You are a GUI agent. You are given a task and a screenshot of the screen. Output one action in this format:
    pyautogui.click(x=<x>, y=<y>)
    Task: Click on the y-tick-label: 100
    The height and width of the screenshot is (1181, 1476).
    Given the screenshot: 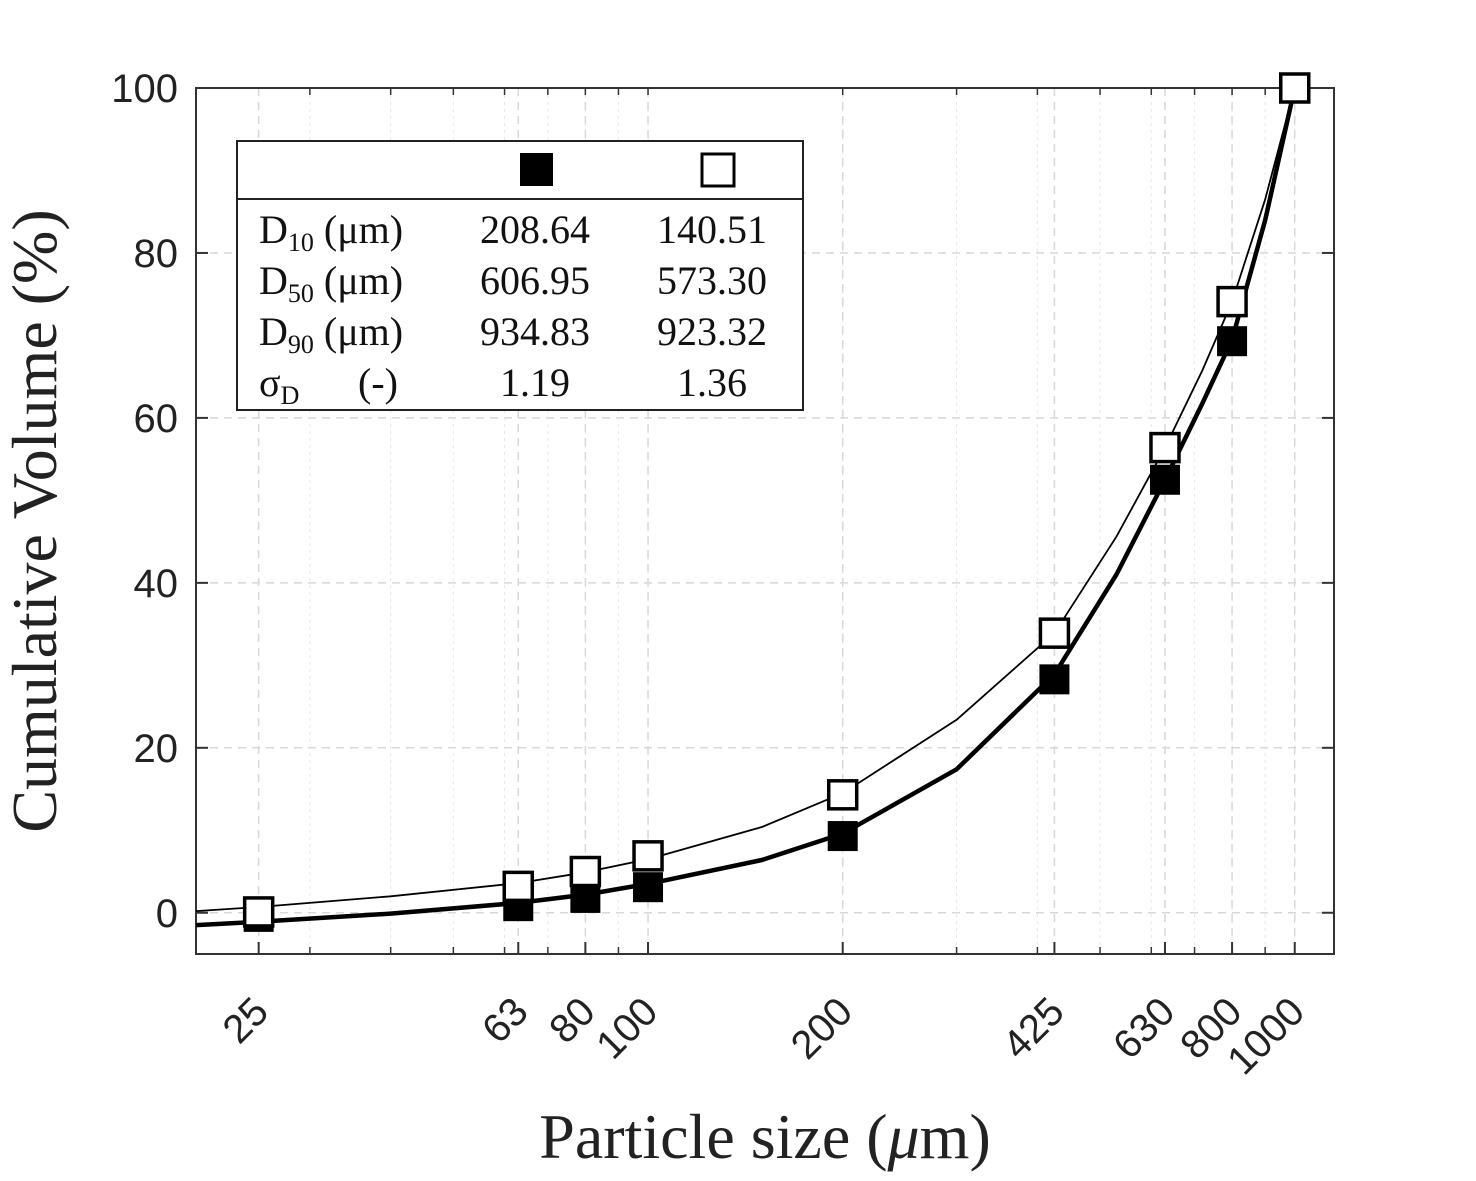 What is the action you would take?
    pyautogui.click(x=144, y=89)
    